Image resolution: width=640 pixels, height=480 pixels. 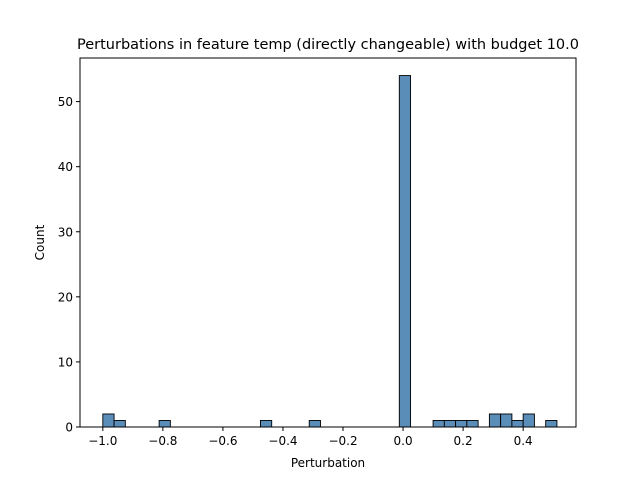 I want to click on x-tick-label: −1.0, so click(x=102, y=441).